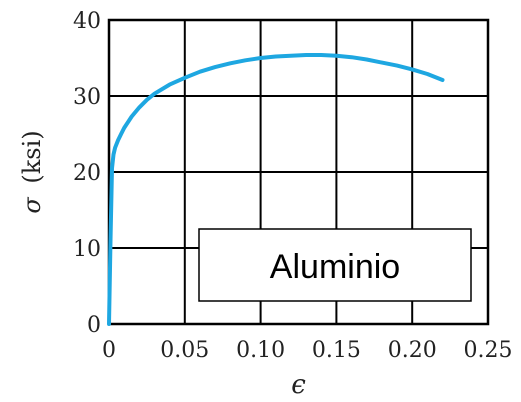 This screenshot has width=521, height=402. I want to click on y-tick-label: 0, so click(94, 325).